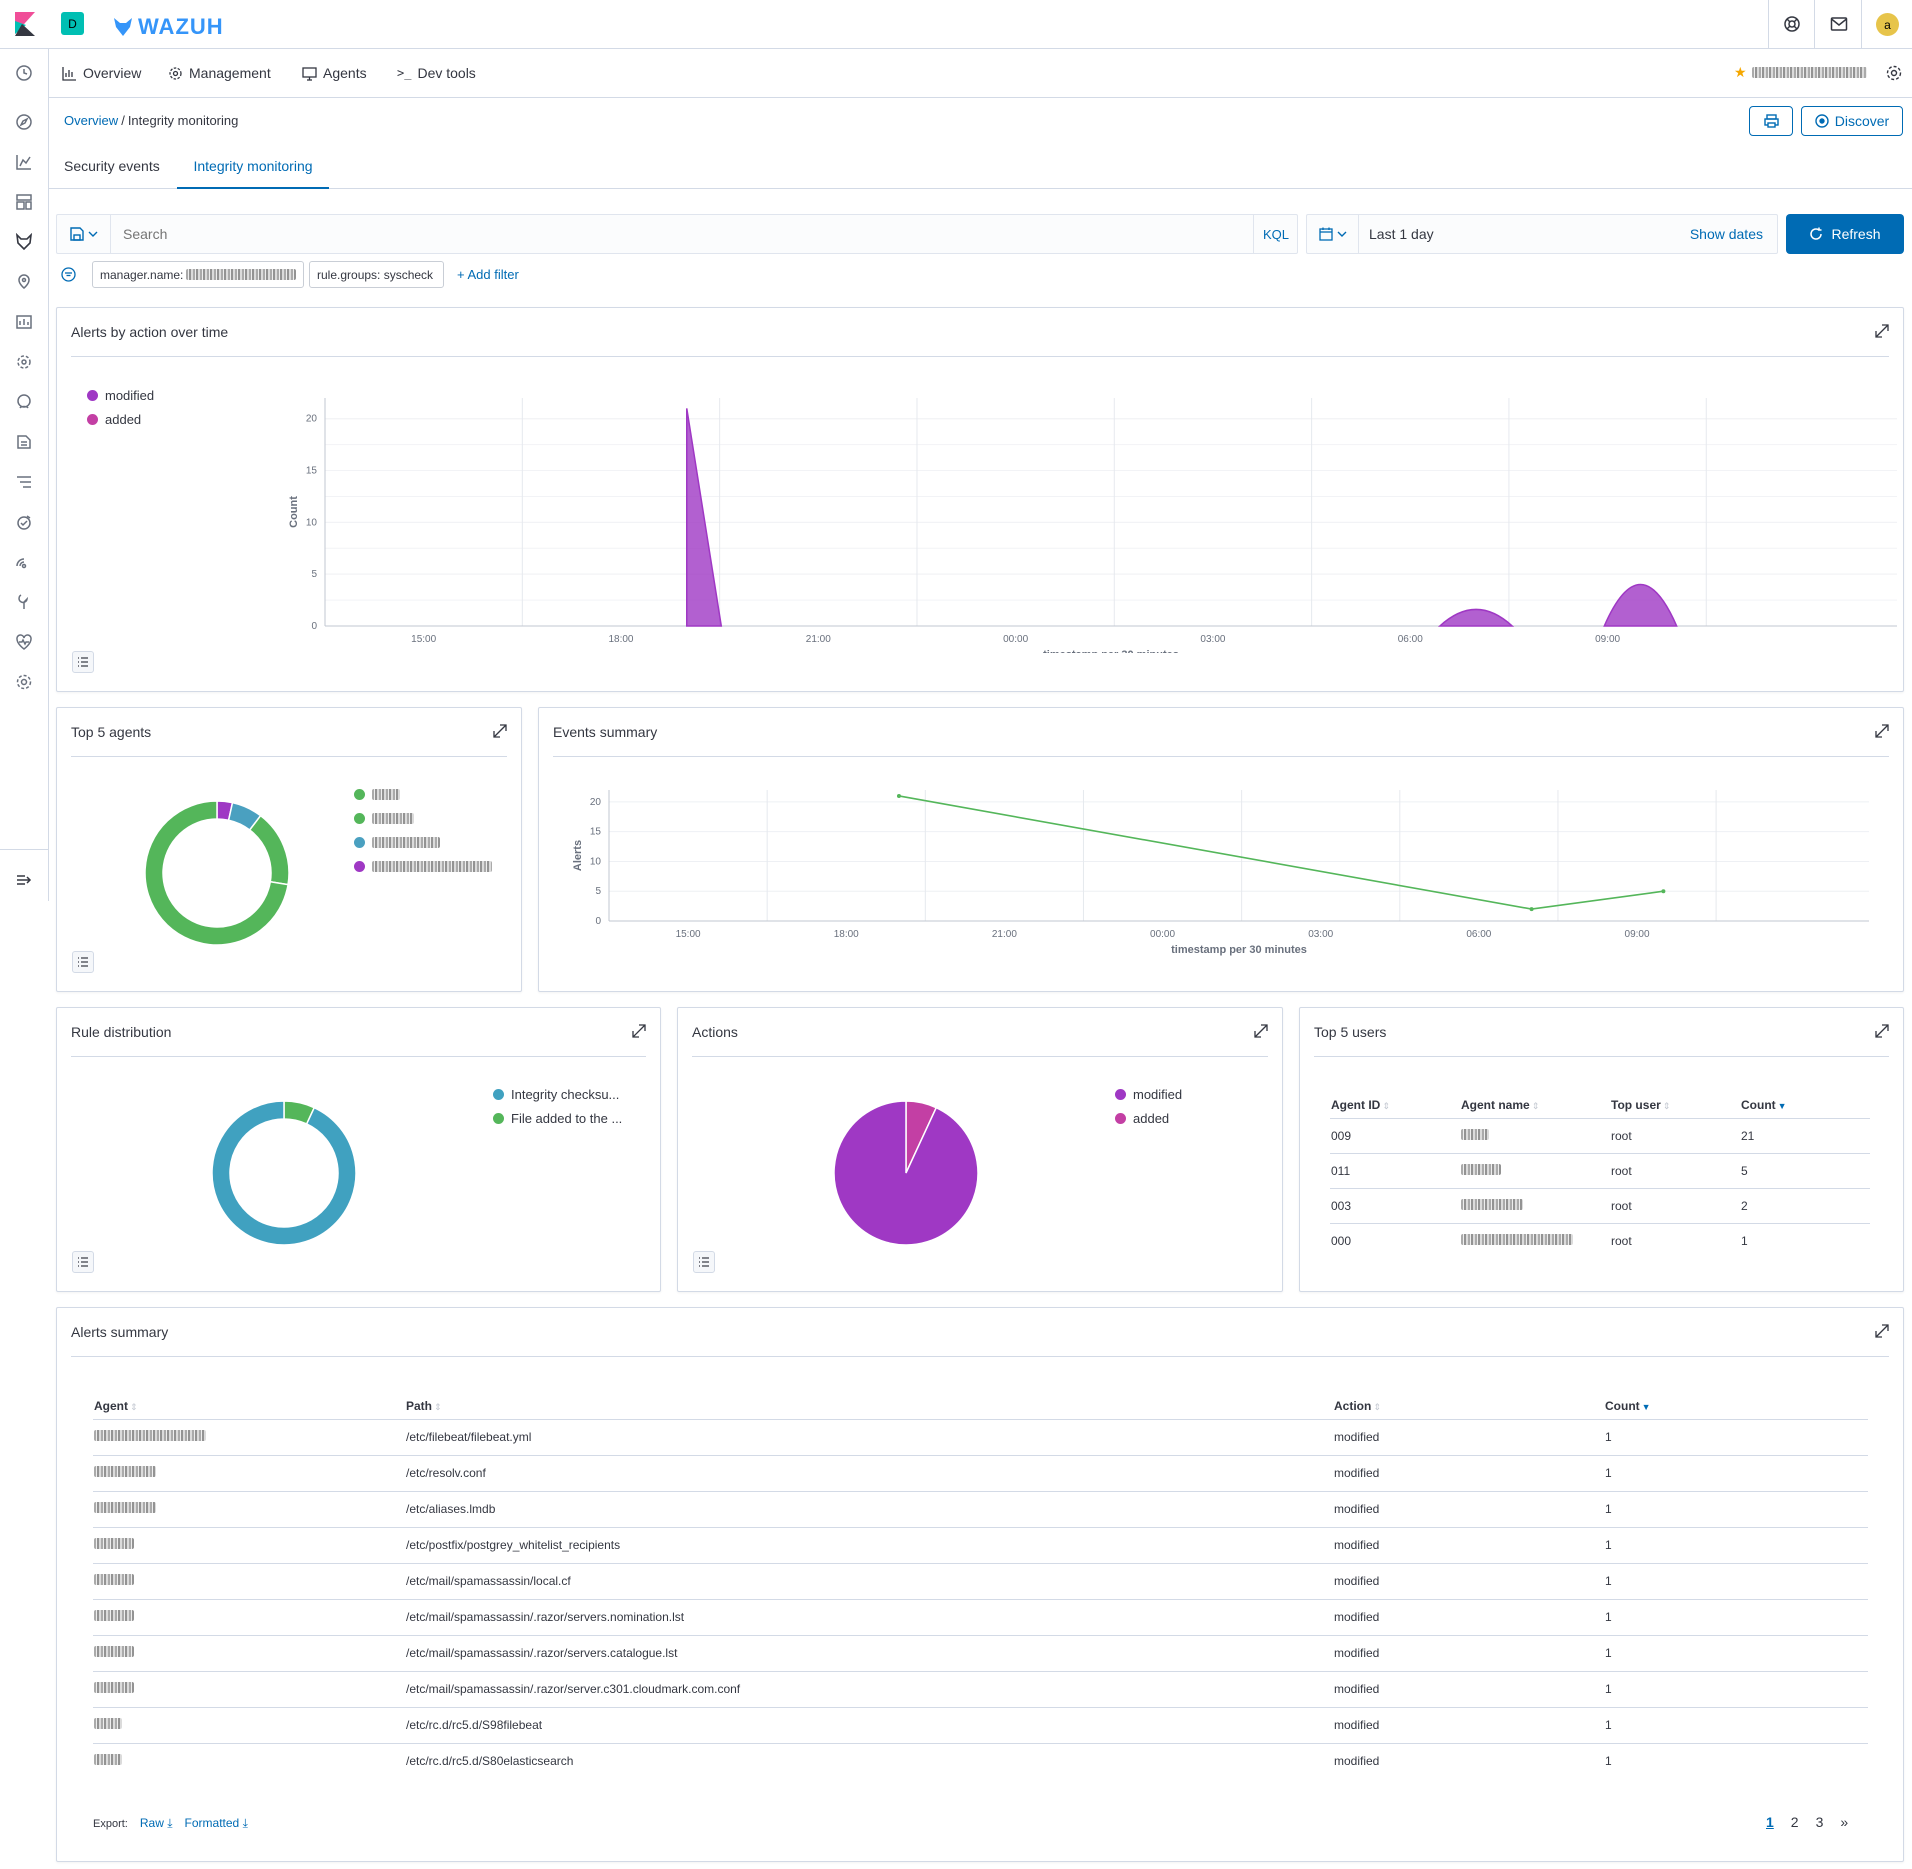  I want to click on visualize-icon, so click(24, 162).